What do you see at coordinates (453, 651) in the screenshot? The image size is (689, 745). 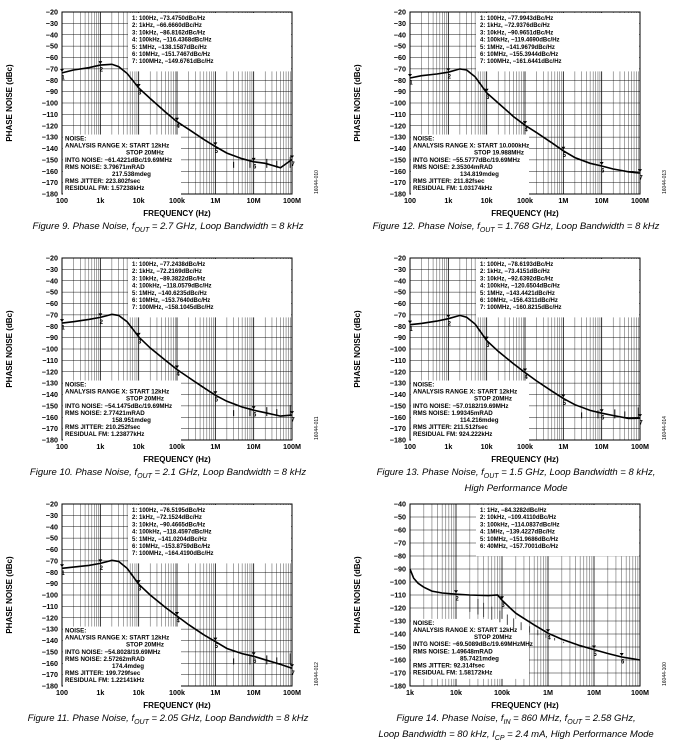 I see `notes-line: RMS NOISE: 1.49648mRAD` at bounding box center [453, 651].